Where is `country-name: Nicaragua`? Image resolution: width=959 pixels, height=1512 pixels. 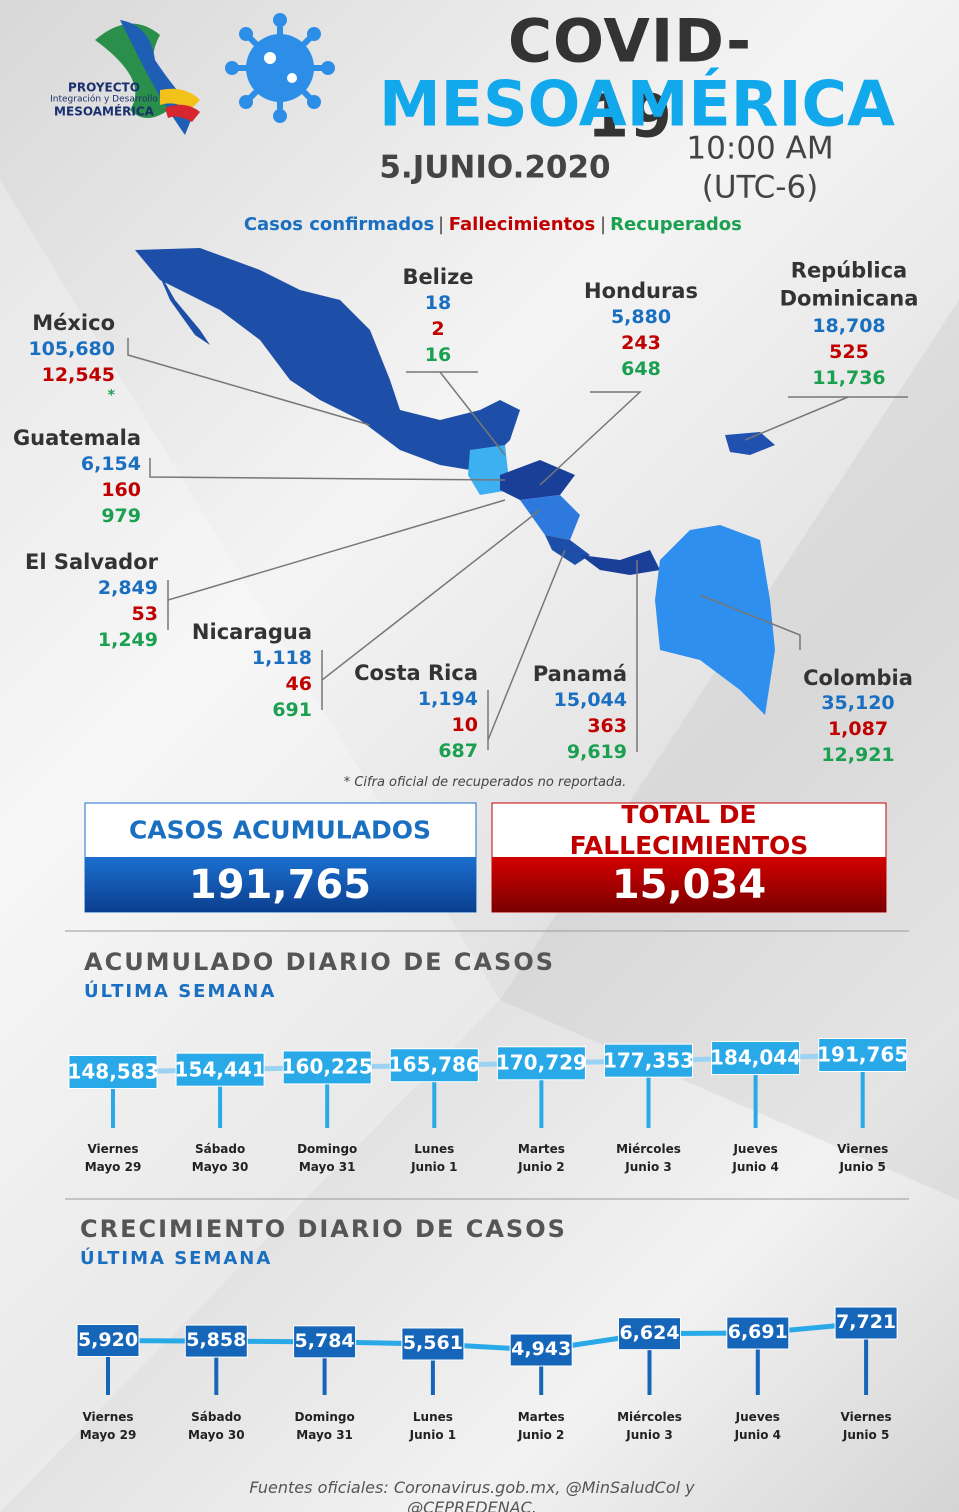
country-name: Nicaragua is located at coordinates (251, 631).